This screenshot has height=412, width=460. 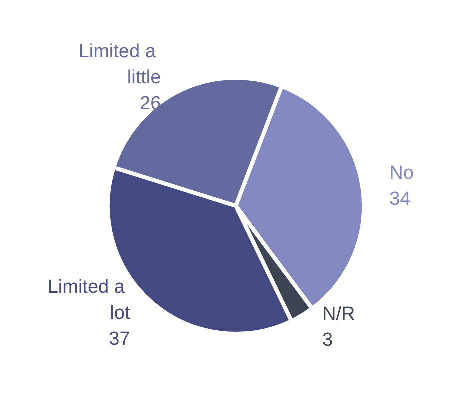 What do you see at coordinates (119, 339) in the screenshot?
I see `data-label: 37` at bounding box center [119, 339].